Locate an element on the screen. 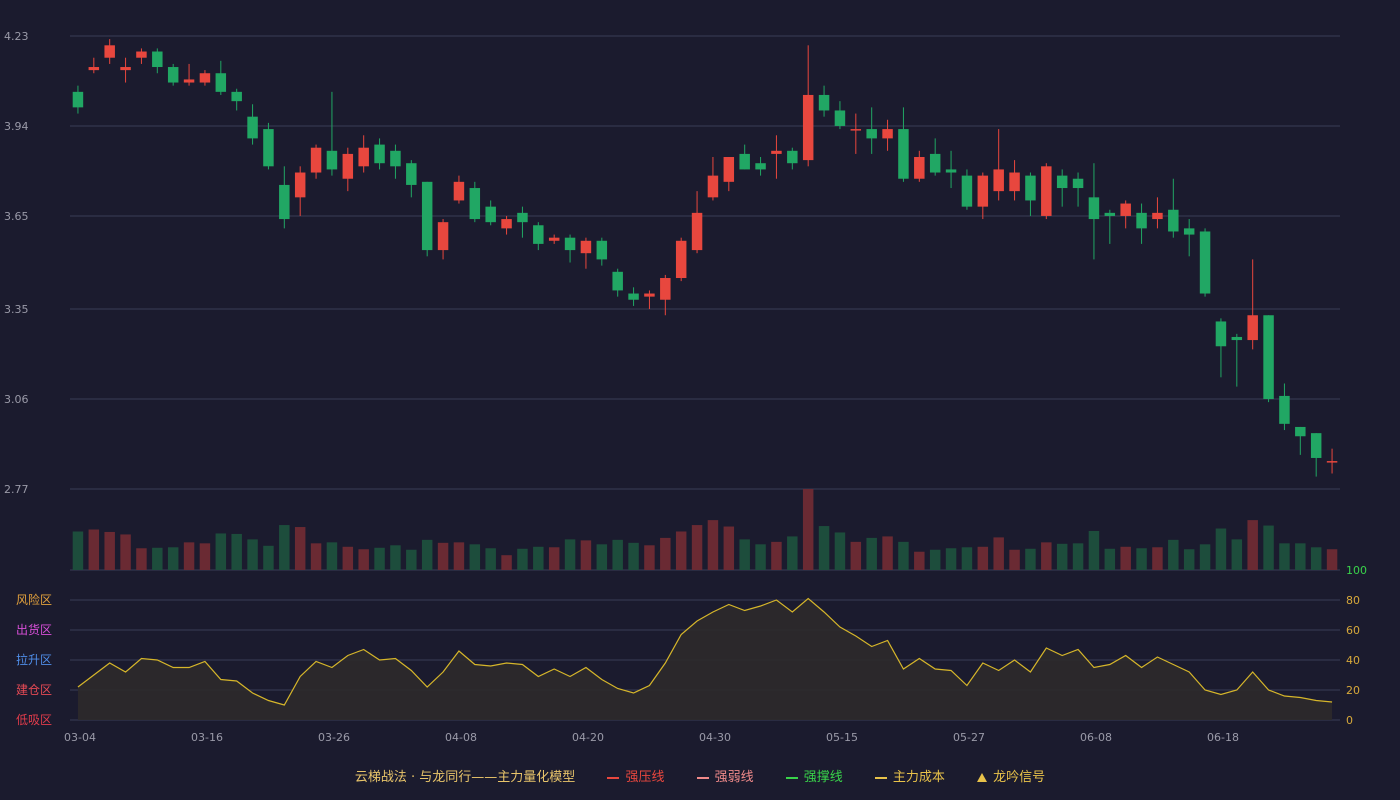 This screenshot has width=1400, height=800. legend-label: 主力成本 is located at coordinates (918, 777).